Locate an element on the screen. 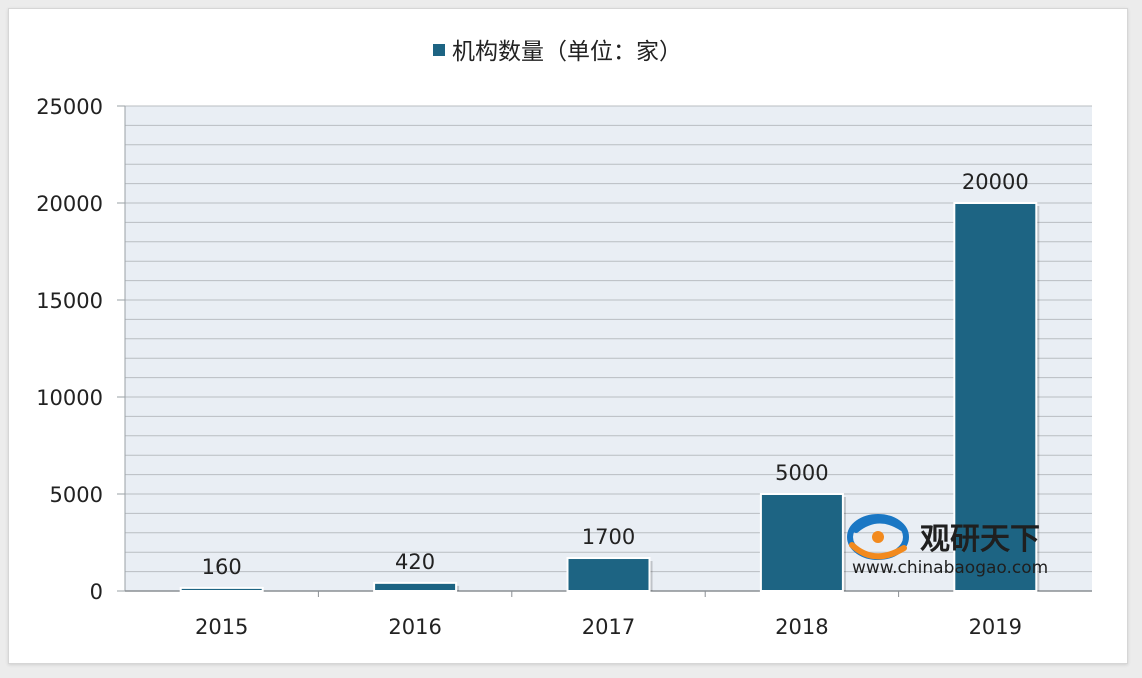 The width and height of the screenshot is (1142, 678). data-label: 20000 is located at coordinates (995, 182).